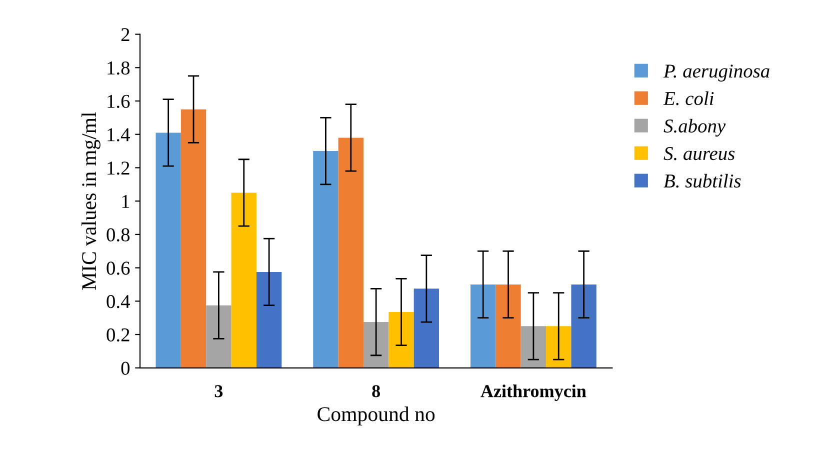 This screenshot has width=814, height=457. Describe the element at coordinates (376, 416) in the screenshot. I see `x-axis-title: Compound no` at that location.